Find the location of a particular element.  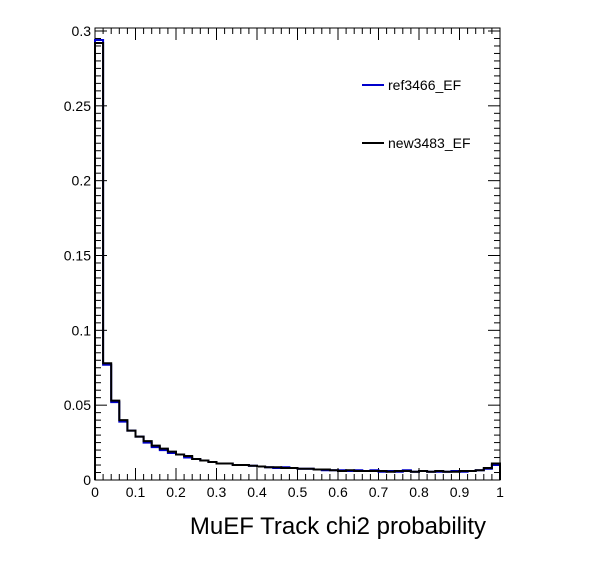

x-tick-label: 0.7 is located at coordinates (379, 492).